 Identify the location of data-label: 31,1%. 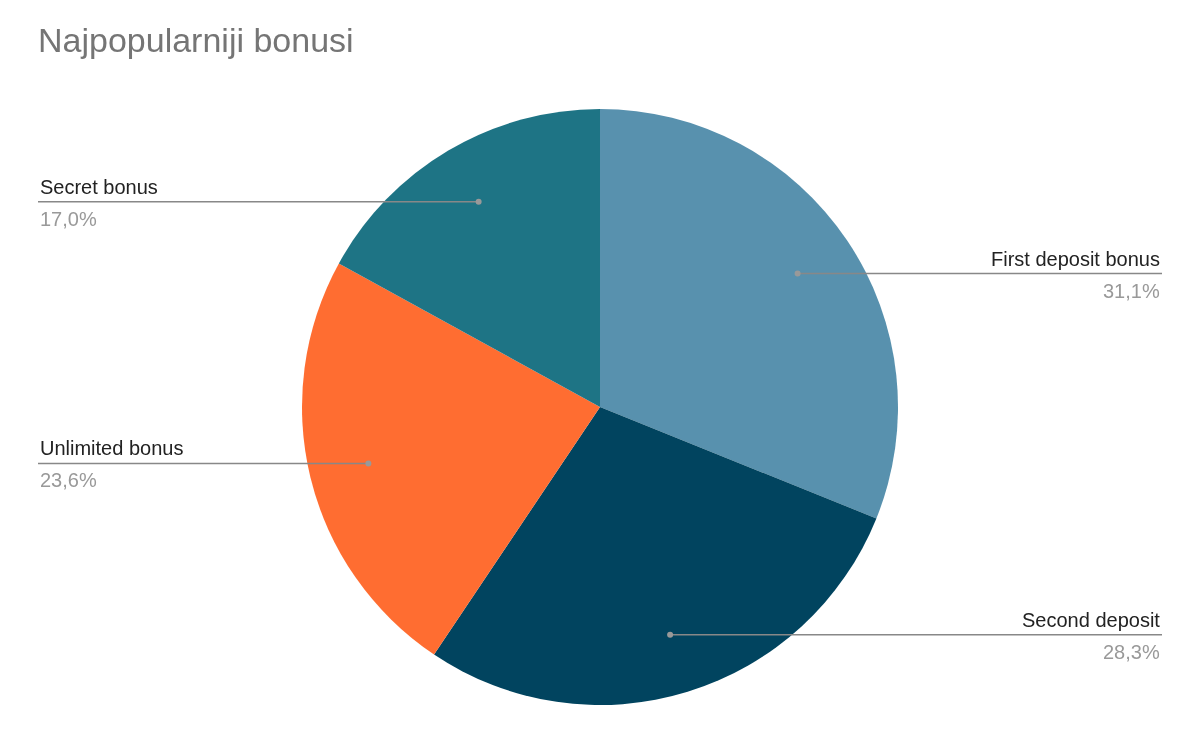
(1131, 291).